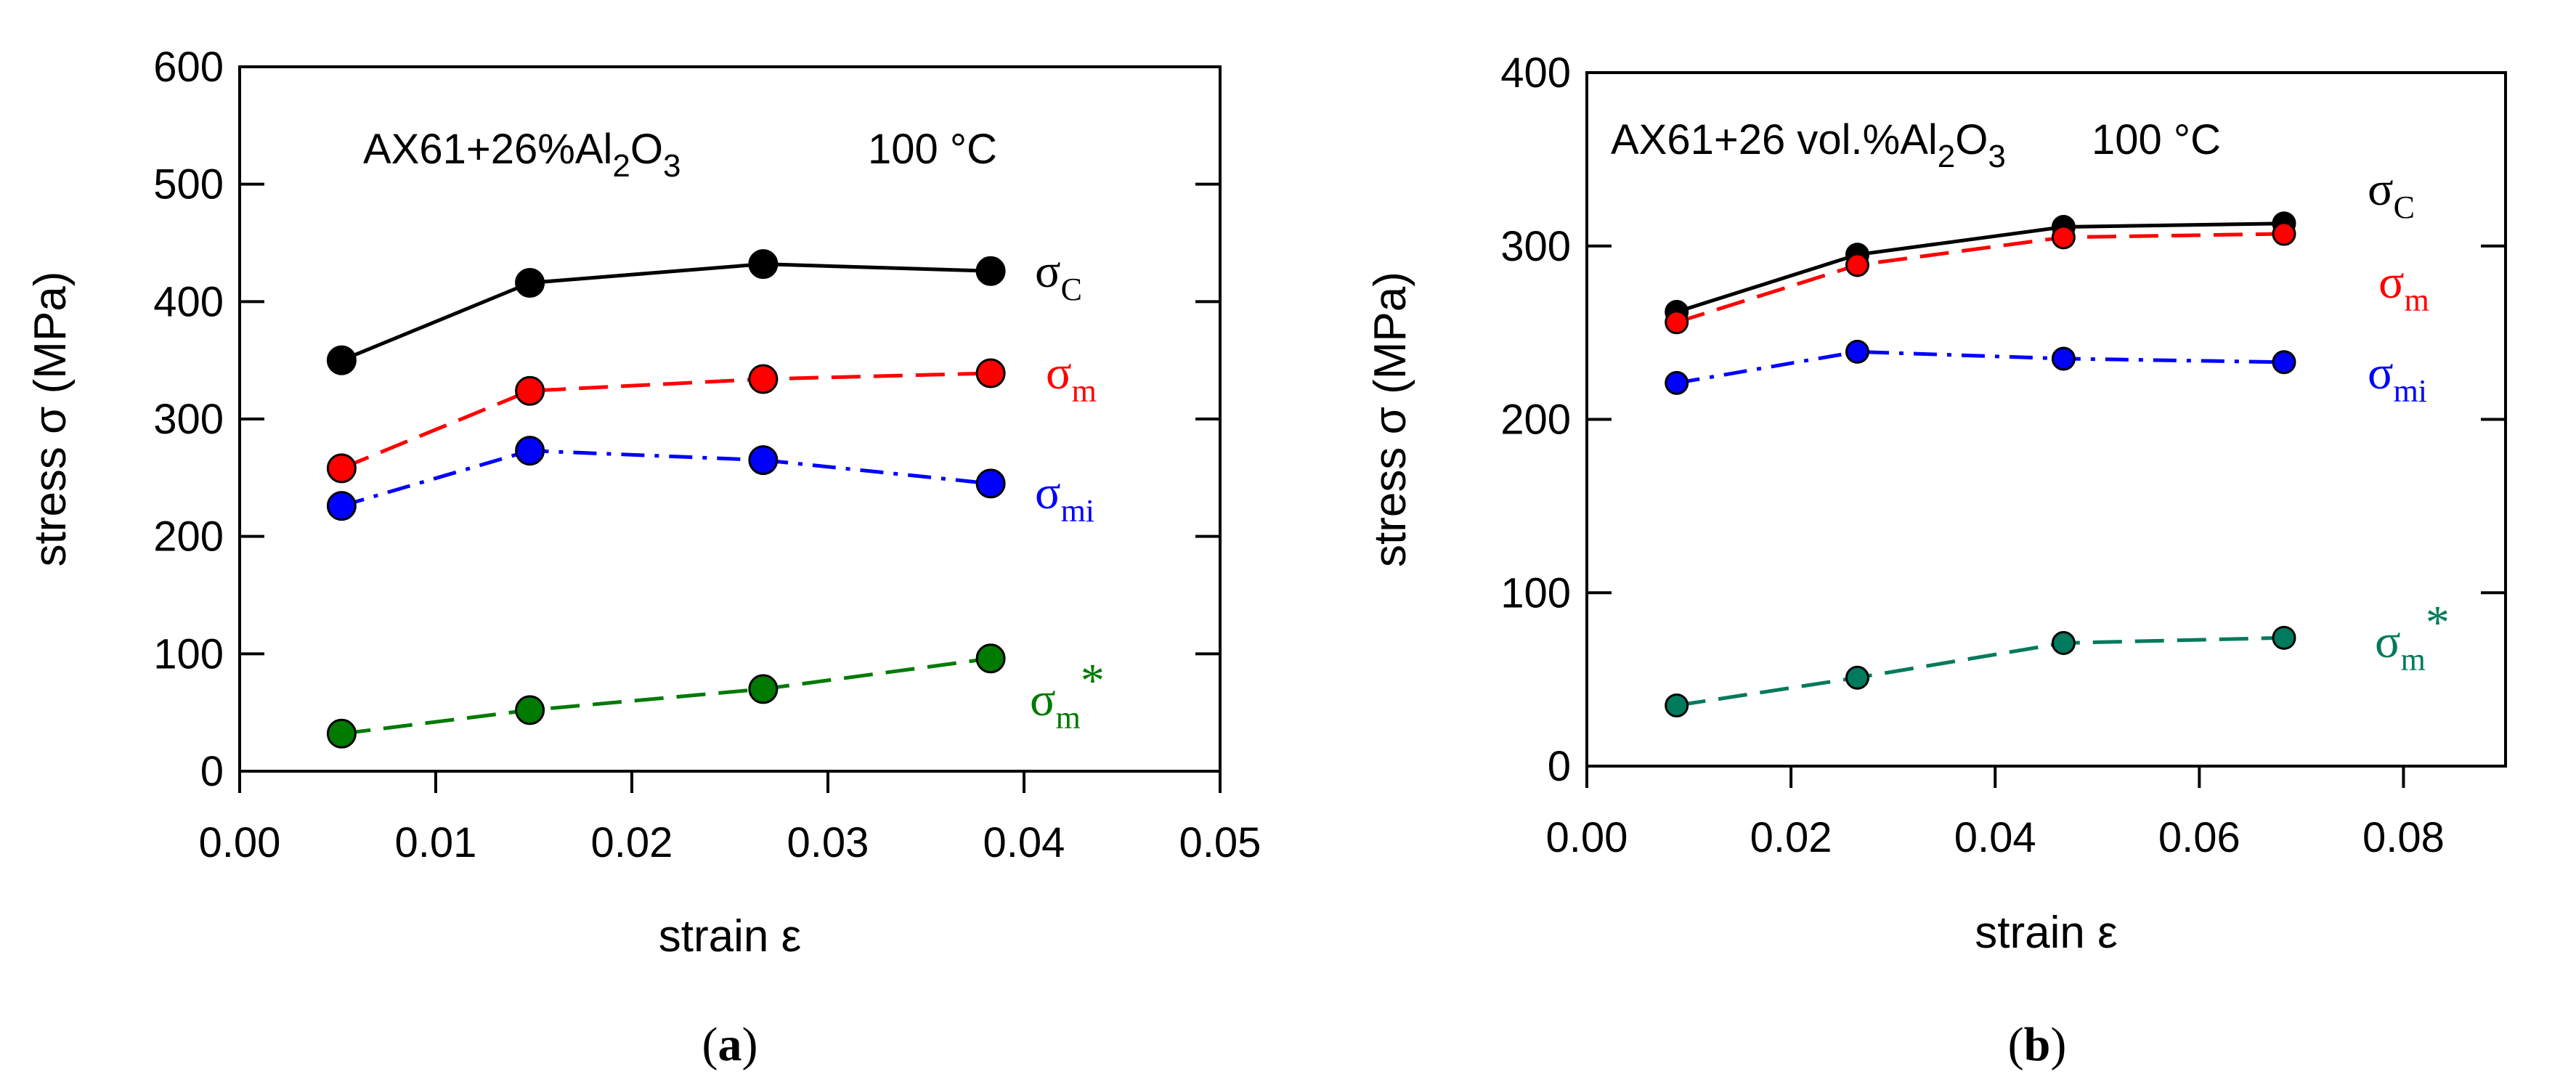 This screenshot has width=2576, height=1082. I want to click on caption-paren: ), so click(750, 1044).